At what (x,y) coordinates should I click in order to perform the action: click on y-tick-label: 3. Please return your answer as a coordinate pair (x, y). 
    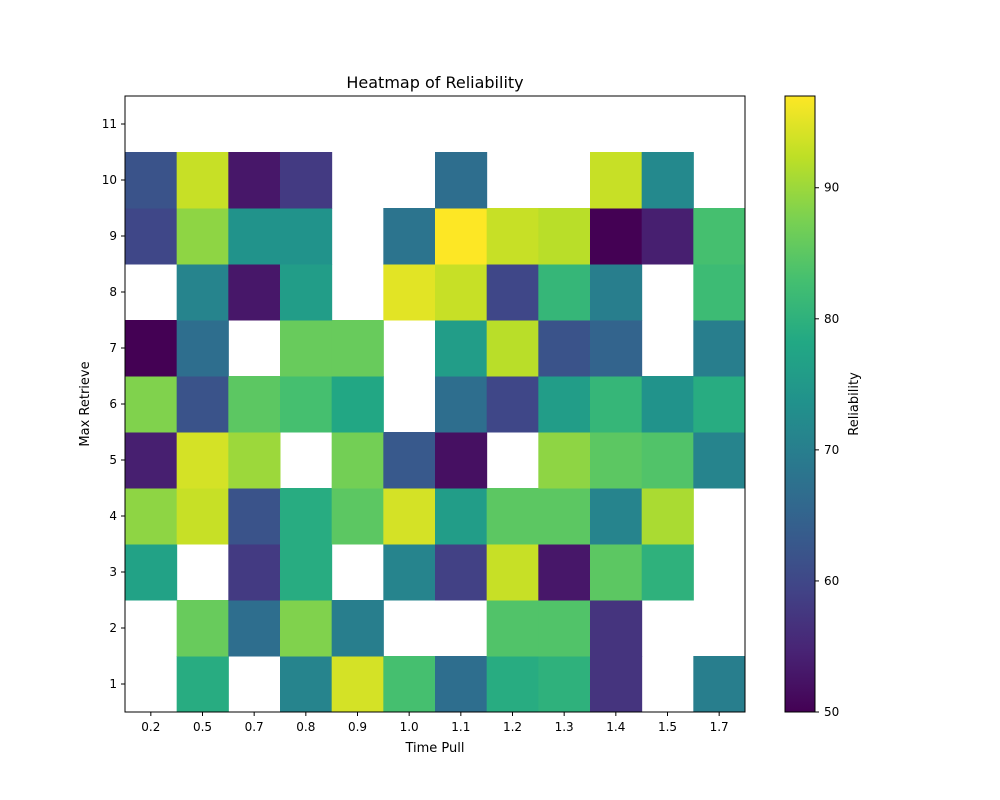
    Looking at the image, I should click on (113, 572).